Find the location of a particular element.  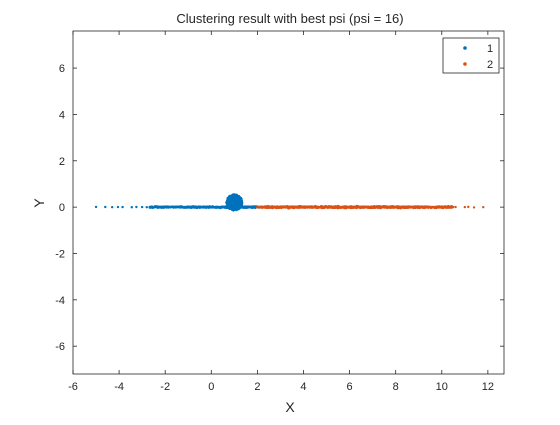

x-tick-label: 12 is located at coordinates (488, 387).